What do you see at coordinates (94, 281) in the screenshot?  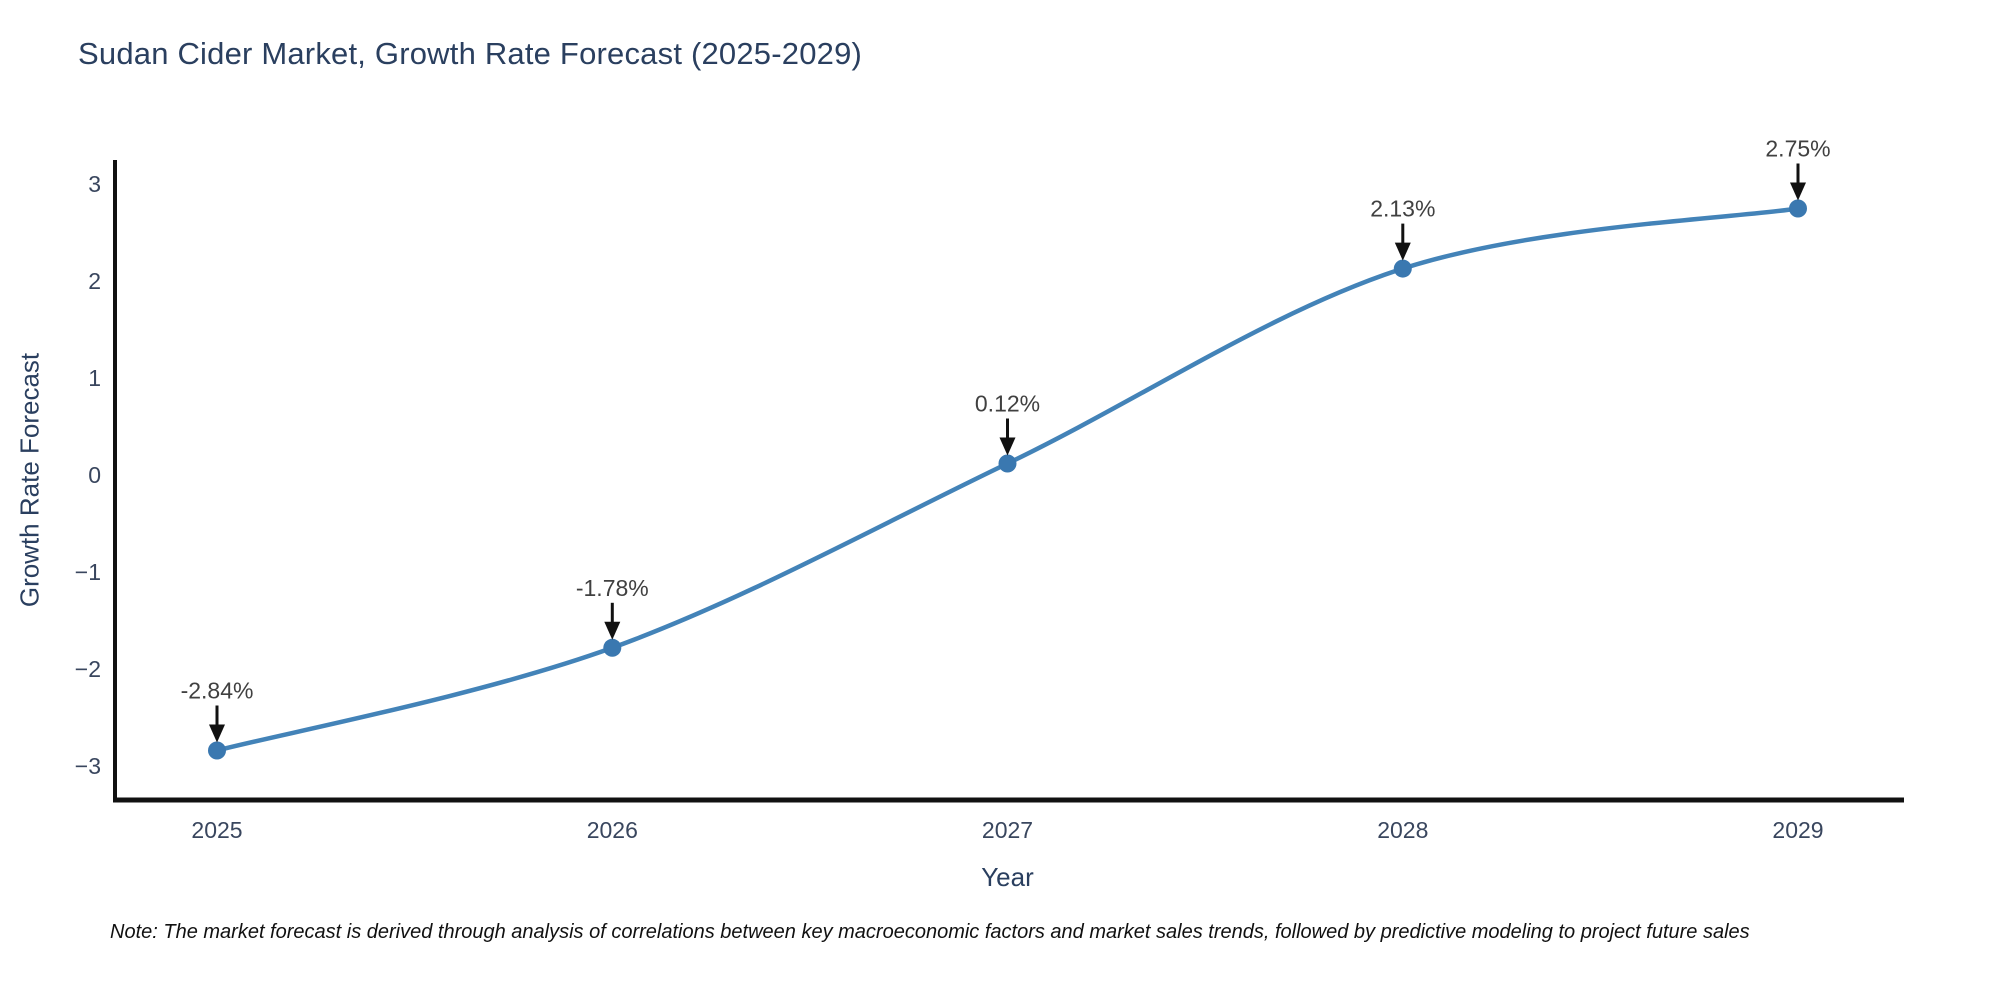 I see `y-tick-label: 2` at bounding box center [94, 281].